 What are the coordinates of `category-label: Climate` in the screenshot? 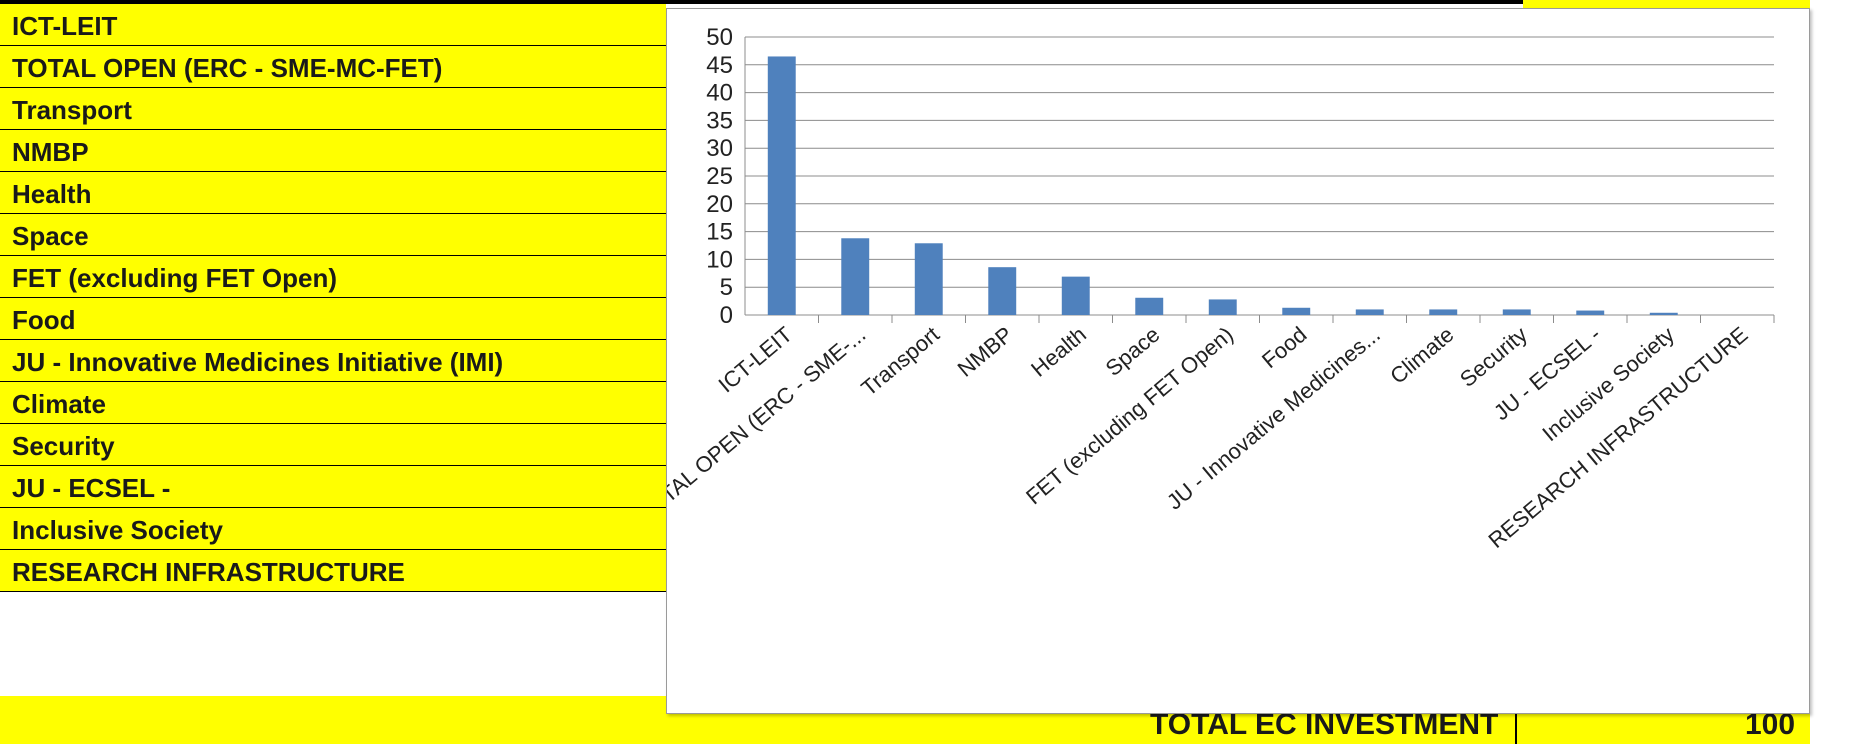 It's located at (1421, 355).